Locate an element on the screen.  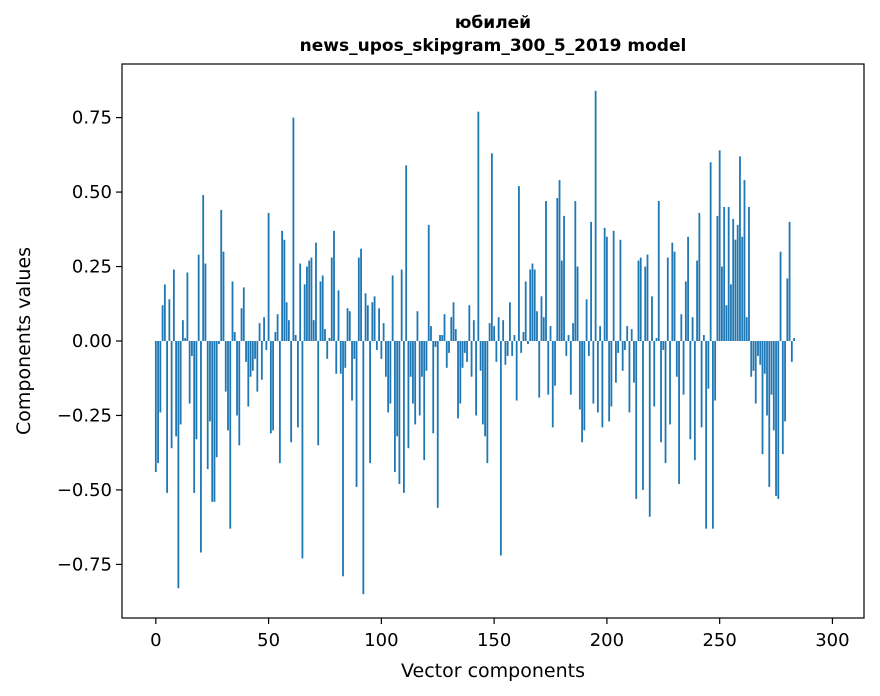
y-tick-label: −0.50 is located at coordinates (84, 490).